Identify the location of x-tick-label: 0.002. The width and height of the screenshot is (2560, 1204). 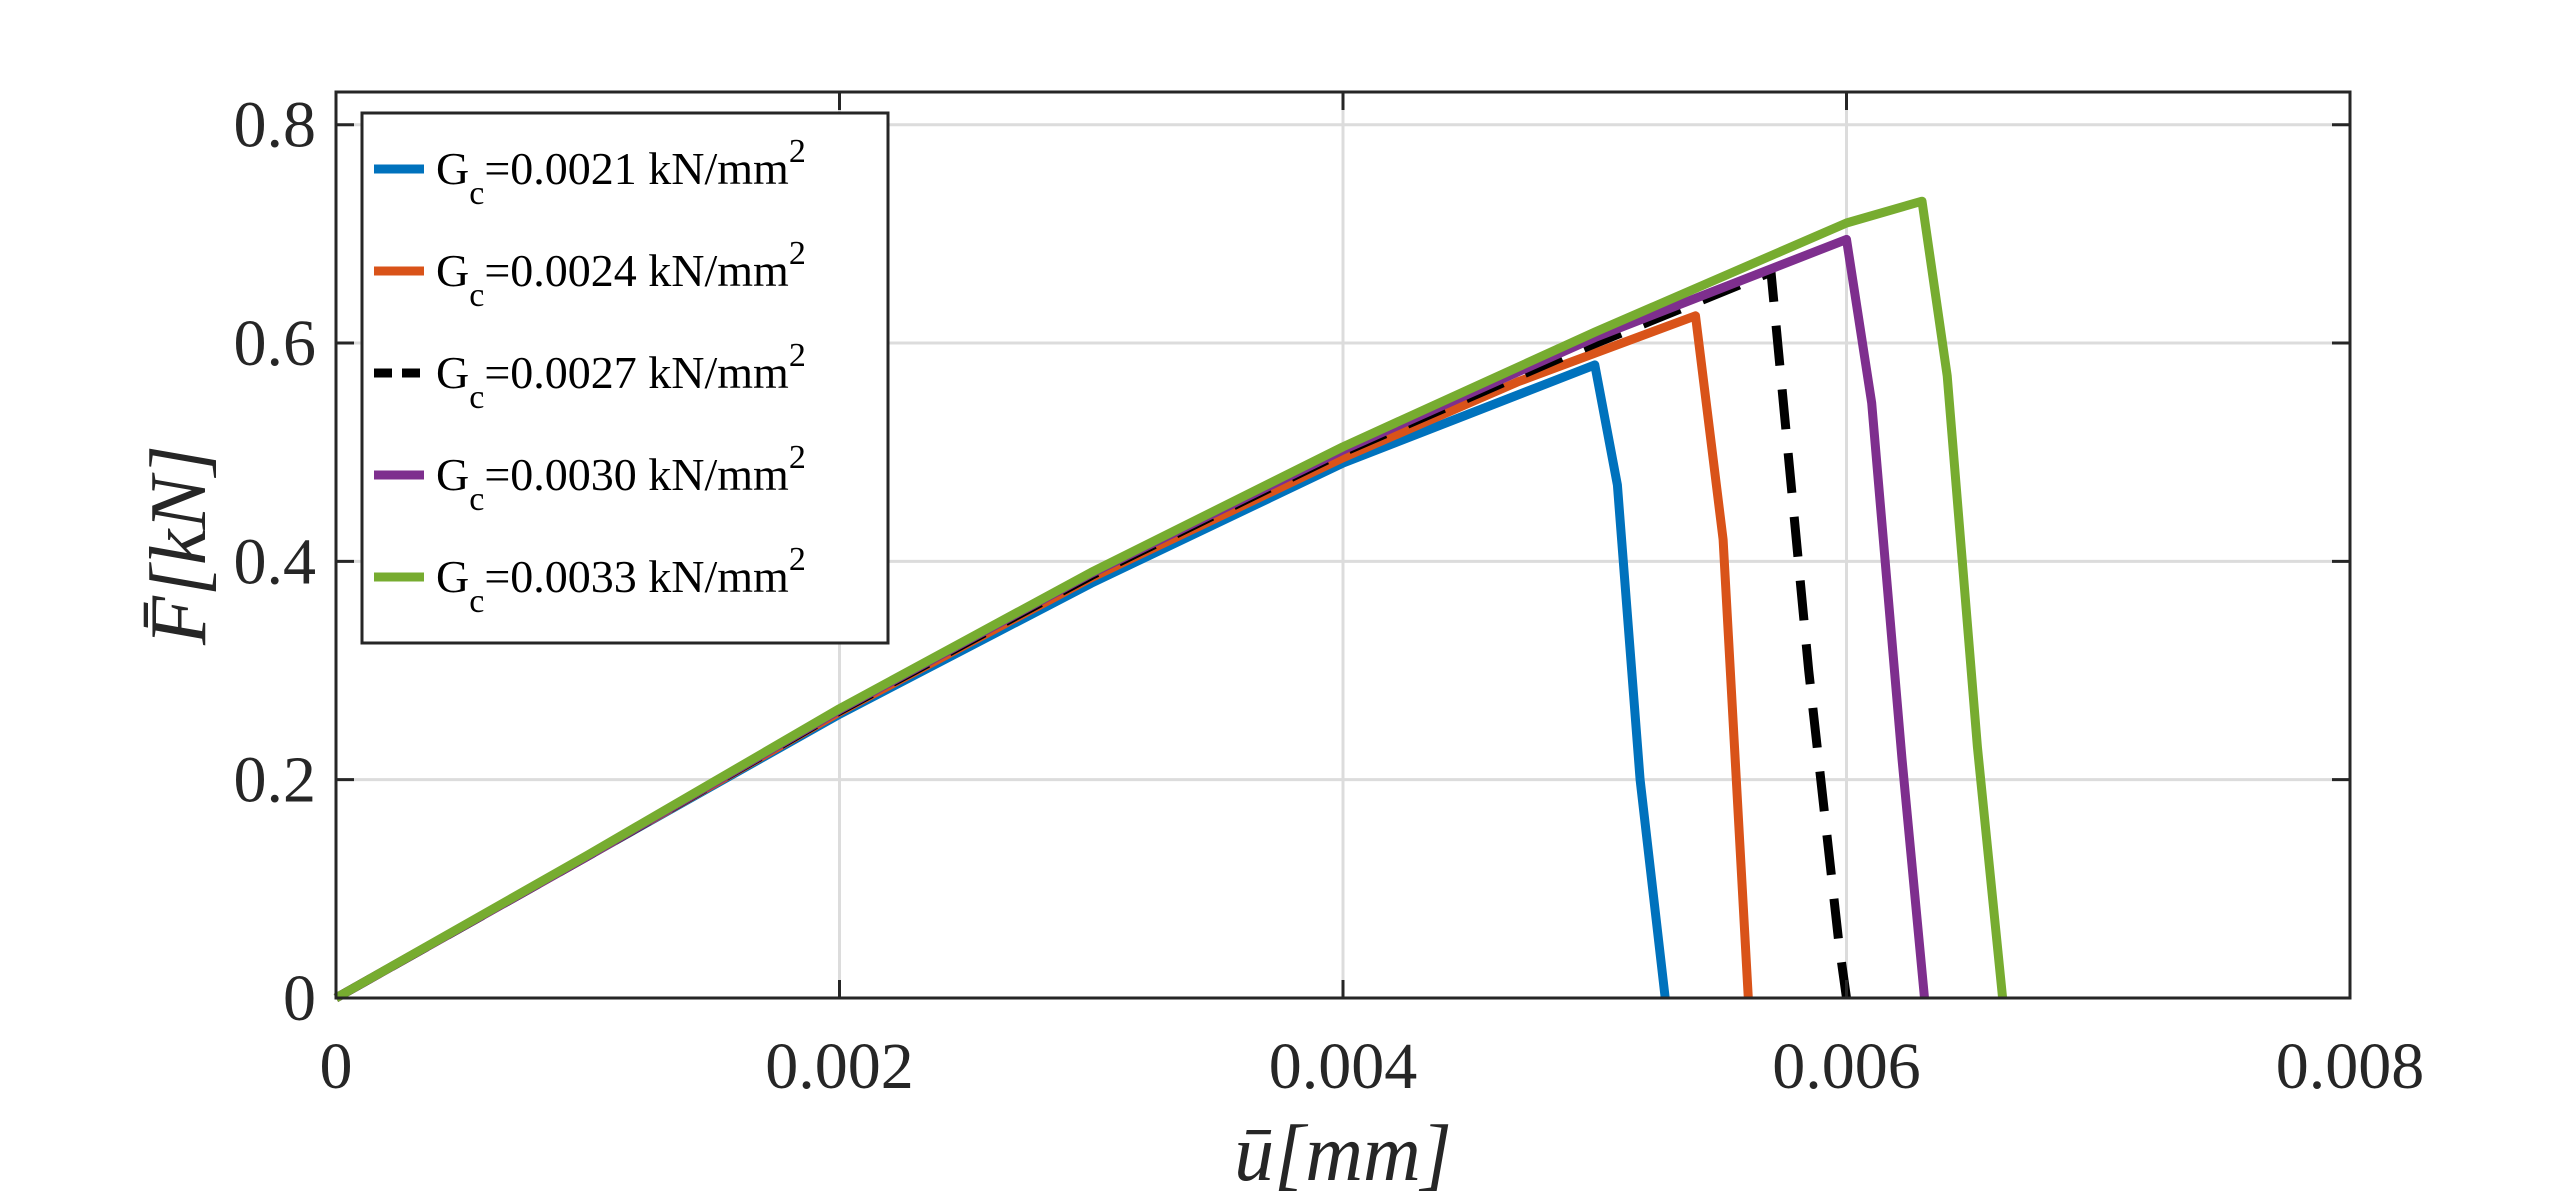
(839, 1066).